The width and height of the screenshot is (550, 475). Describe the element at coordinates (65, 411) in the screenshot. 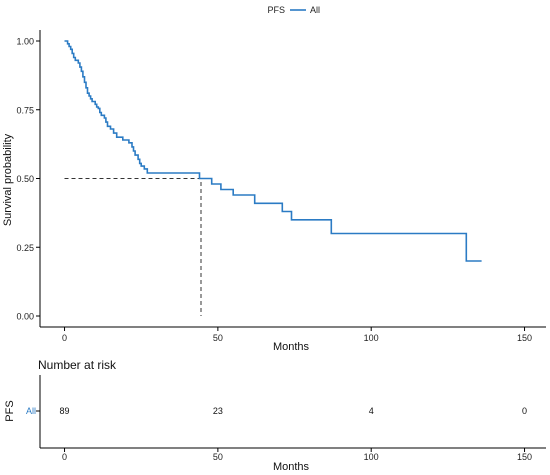

I see `risk-value-0: 89` at that location.